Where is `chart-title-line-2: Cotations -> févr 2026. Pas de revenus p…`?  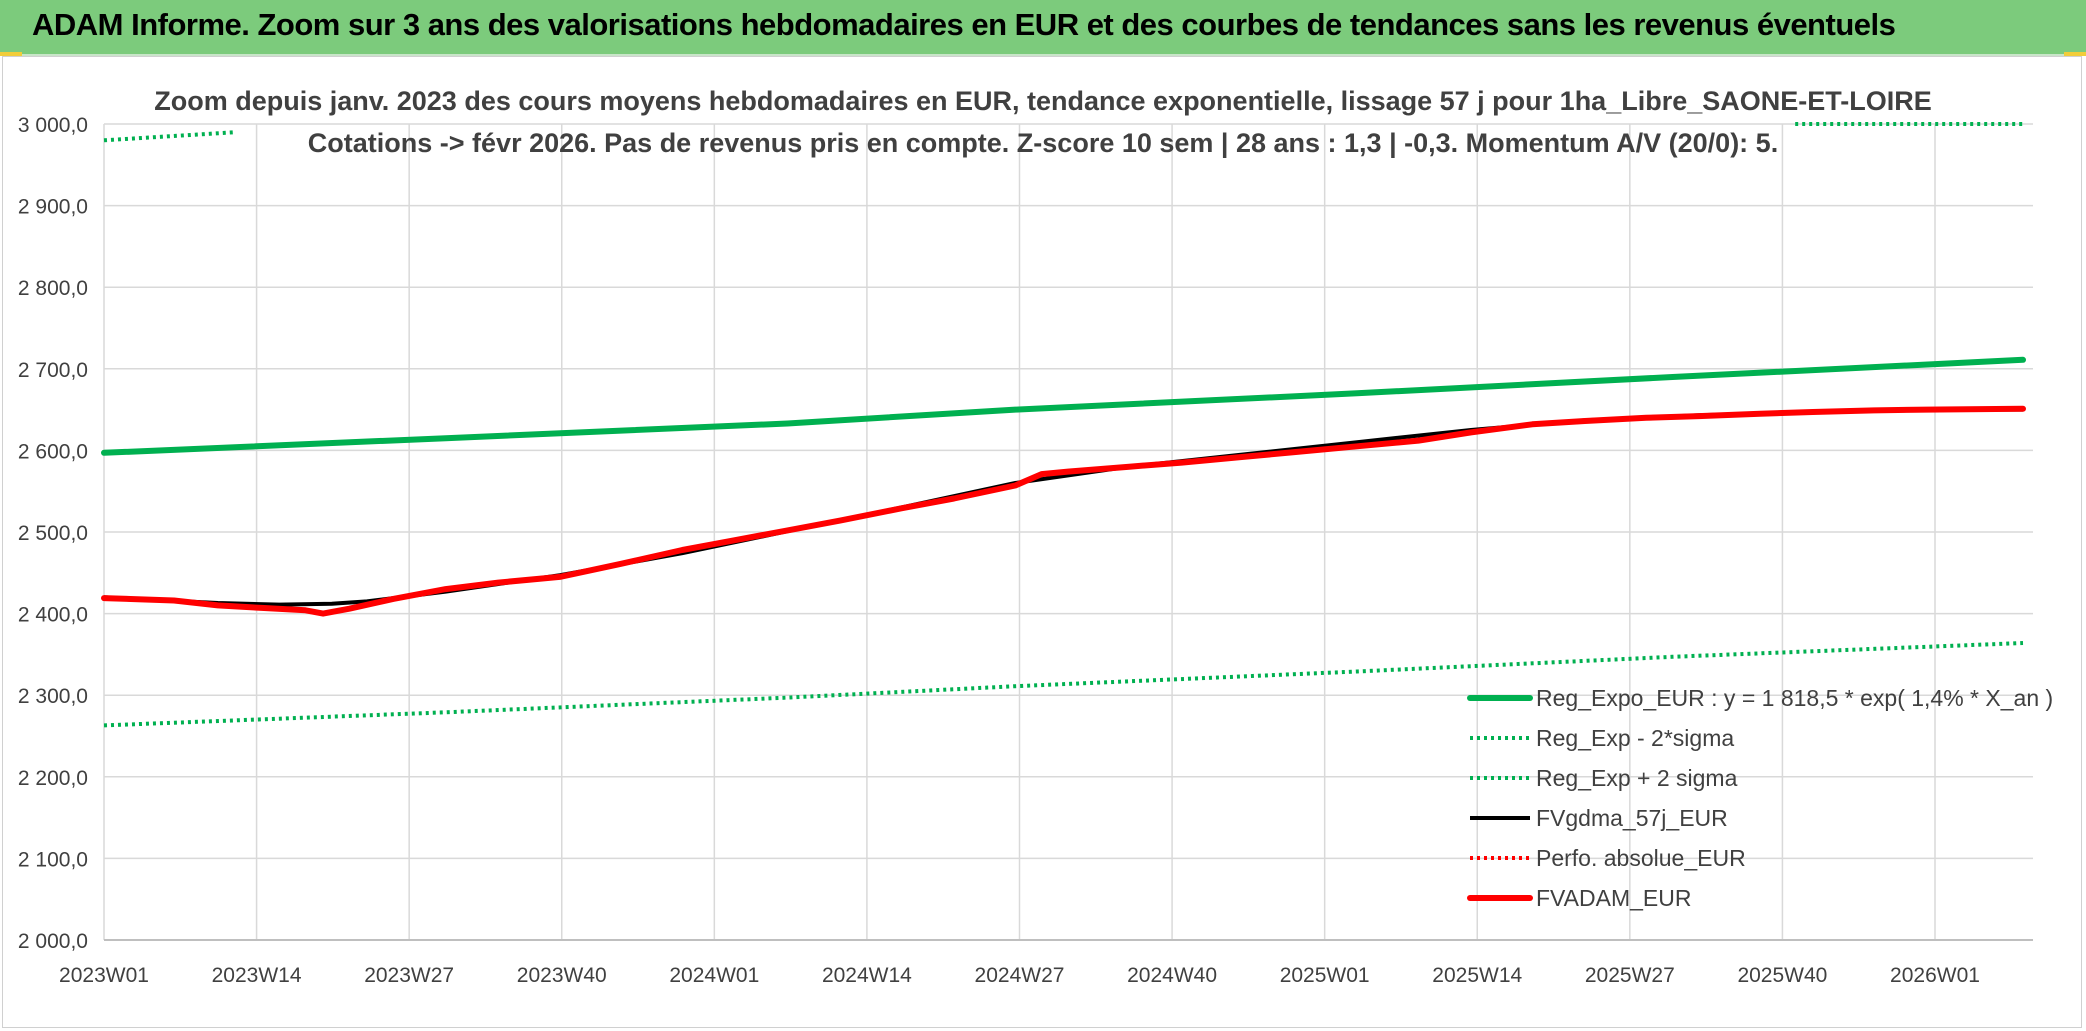 chart-title-line-2: Cotations -> févr 2026. Pas de revenus p… is located at coordinates (1043, 143).